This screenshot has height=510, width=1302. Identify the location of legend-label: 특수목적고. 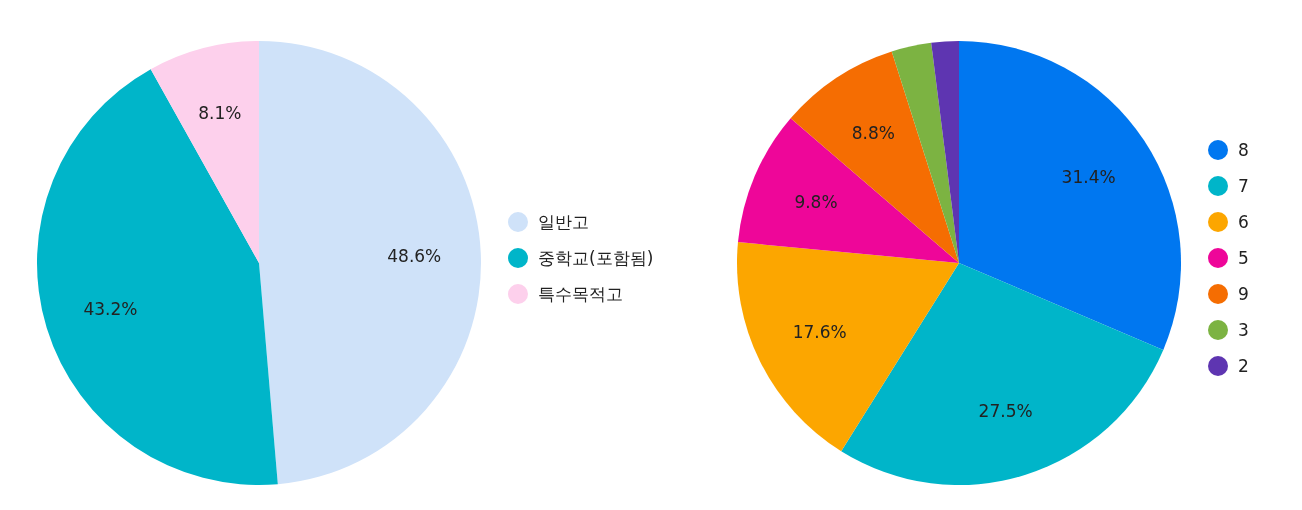
(580, 294).